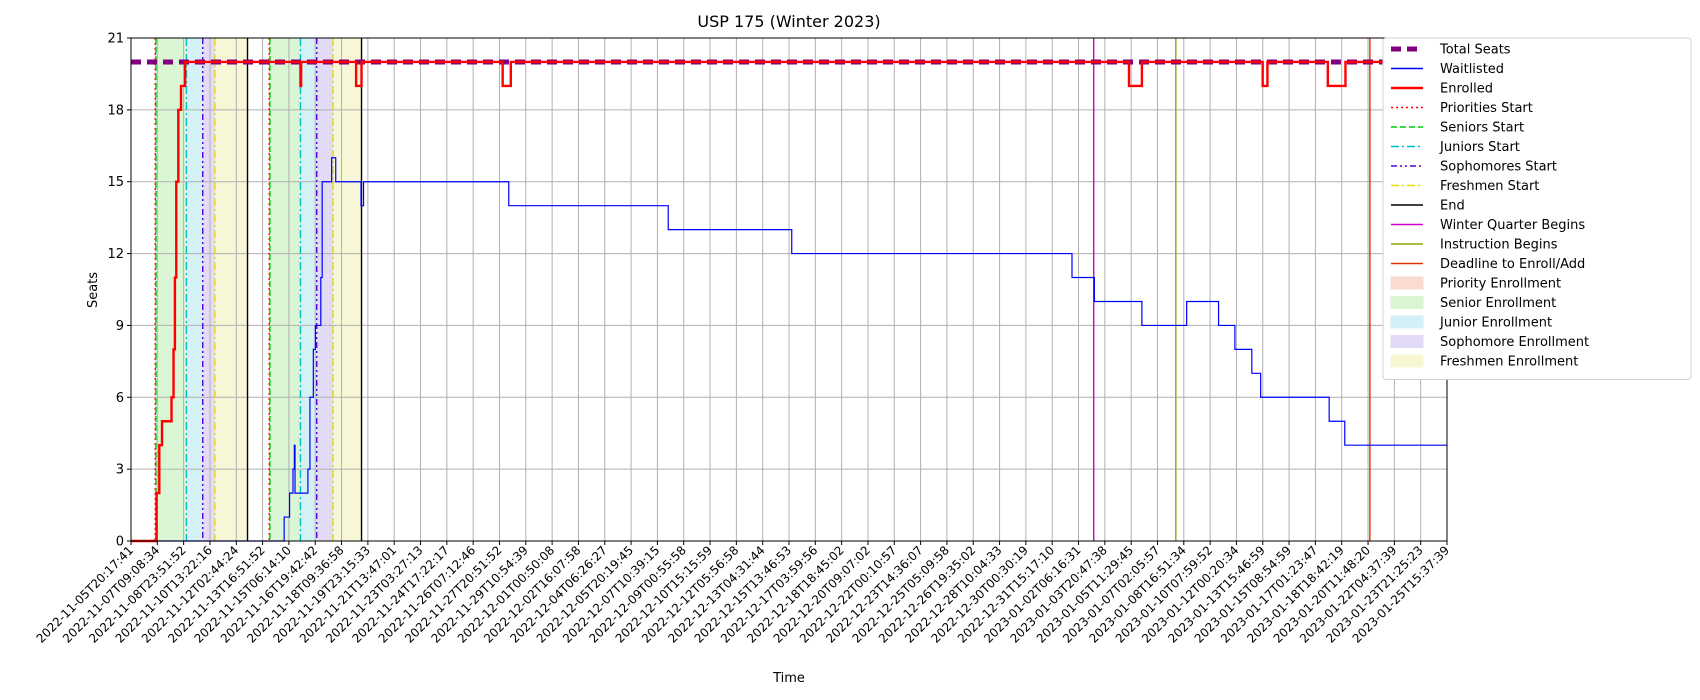 The width and height of the screenshot is (1700, 700). What do you see at coordinates (788, 21) in the screenshot?
I see `chart-title: USP 175 (Winter 2023)` at bounding box center [788, 21].